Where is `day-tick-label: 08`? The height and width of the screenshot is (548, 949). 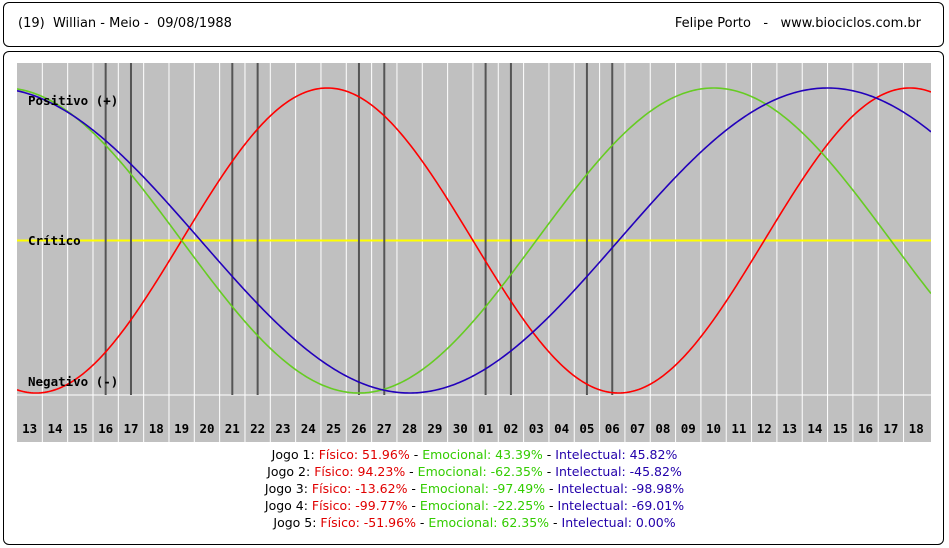
day-tick-label: 08 is located at coordinates (662, 428).